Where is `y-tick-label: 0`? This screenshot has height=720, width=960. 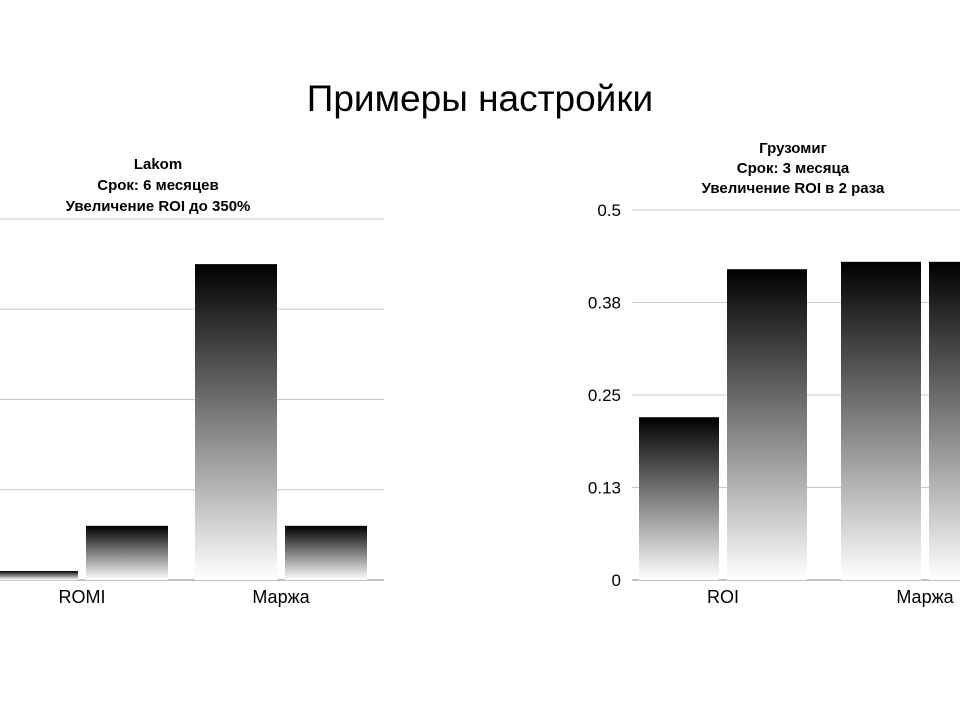
y-tick-label: 0 is located at coordinates (616, 580).